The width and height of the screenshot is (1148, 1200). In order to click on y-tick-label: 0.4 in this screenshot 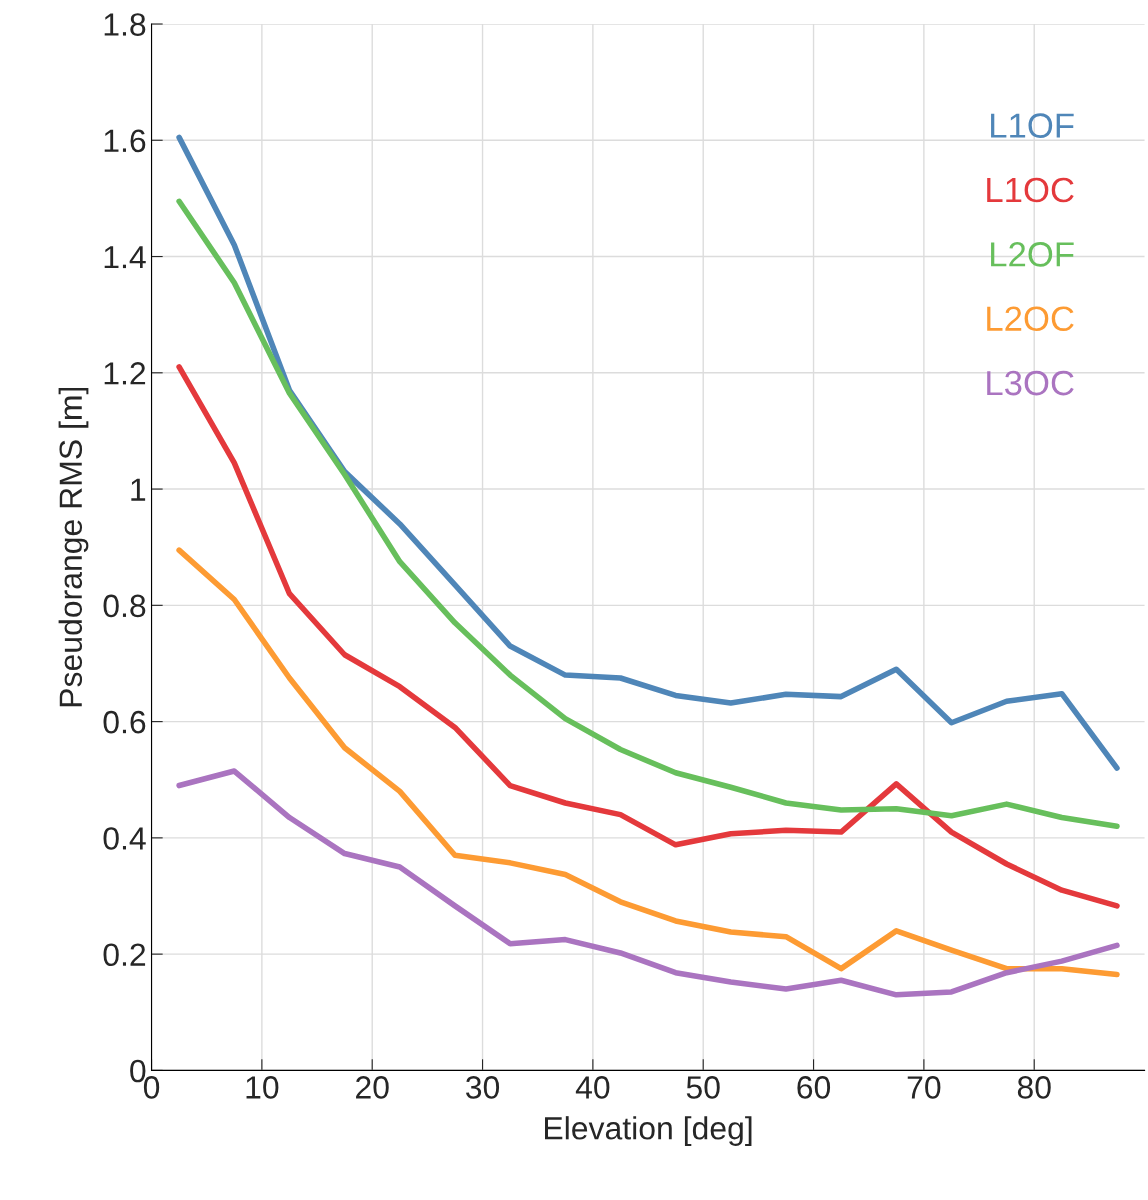, I will do `click(124, 838)`.